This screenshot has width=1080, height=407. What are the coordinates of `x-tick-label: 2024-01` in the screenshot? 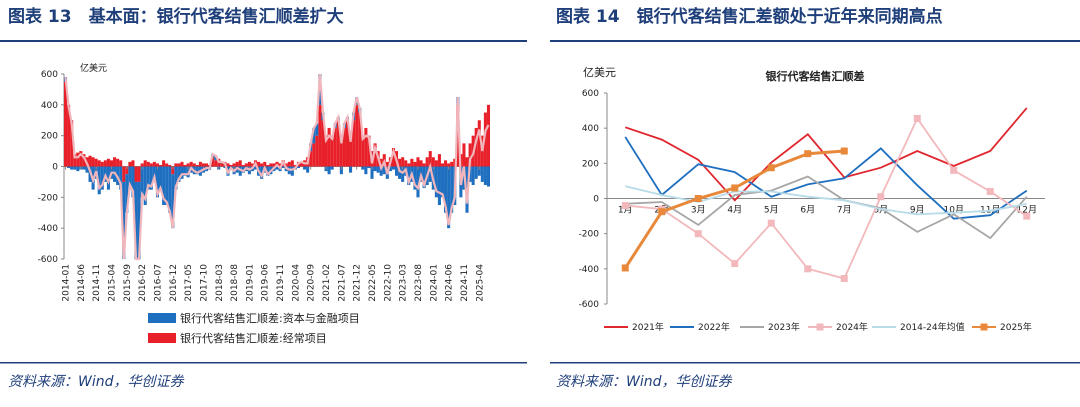 It's located at (434, 283).